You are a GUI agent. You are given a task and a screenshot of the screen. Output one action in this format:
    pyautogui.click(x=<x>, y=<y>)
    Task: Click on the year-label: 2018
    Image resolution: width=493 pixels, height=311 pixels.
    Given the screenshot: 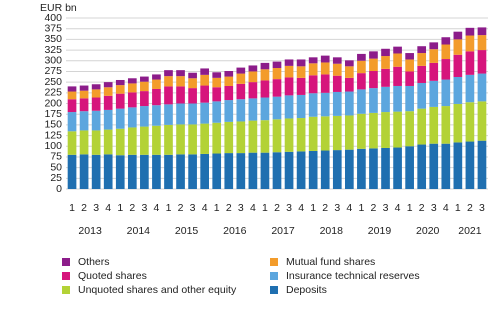 What is the action you would take?
    pyautogui.click(x=332, y=231)
    